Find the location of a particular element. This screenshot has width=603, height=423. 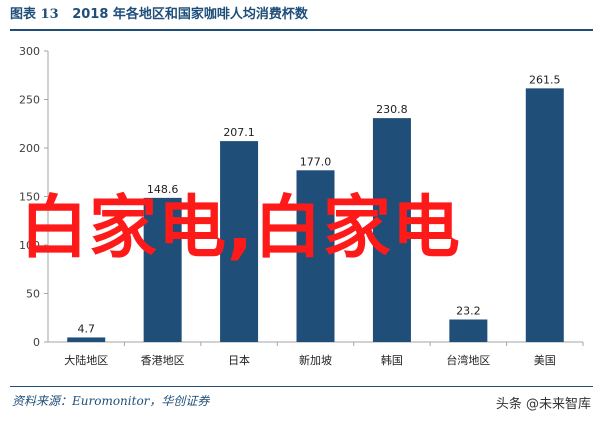

header-rule is located at coordinates (301, 30).